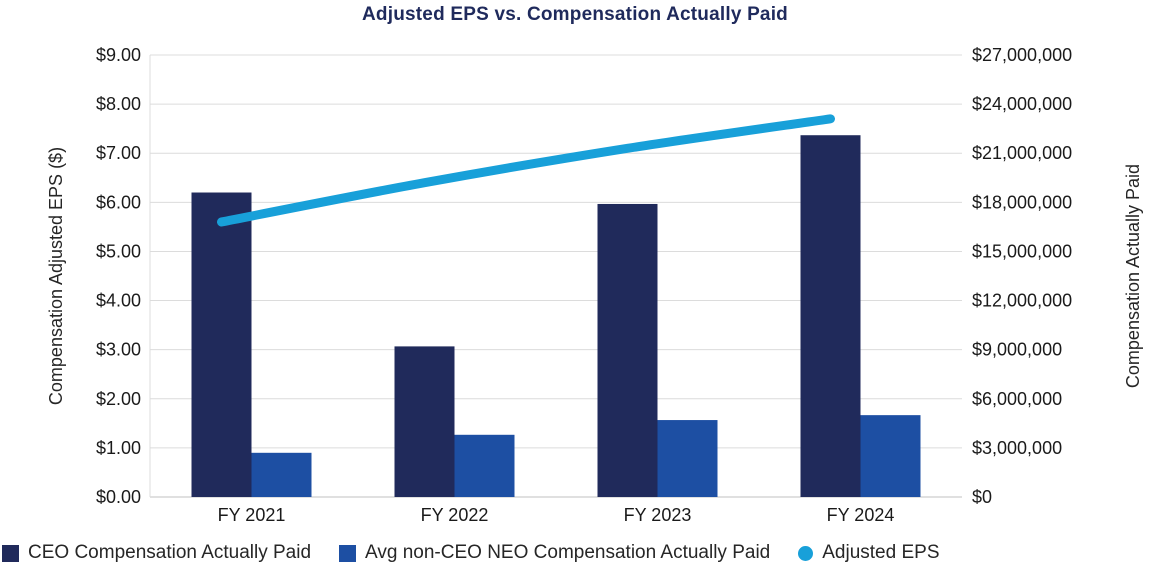 This screenshot has width=1150, height=568. I want to click on right-tick-label: $12,000,000, so click(1022, 301).